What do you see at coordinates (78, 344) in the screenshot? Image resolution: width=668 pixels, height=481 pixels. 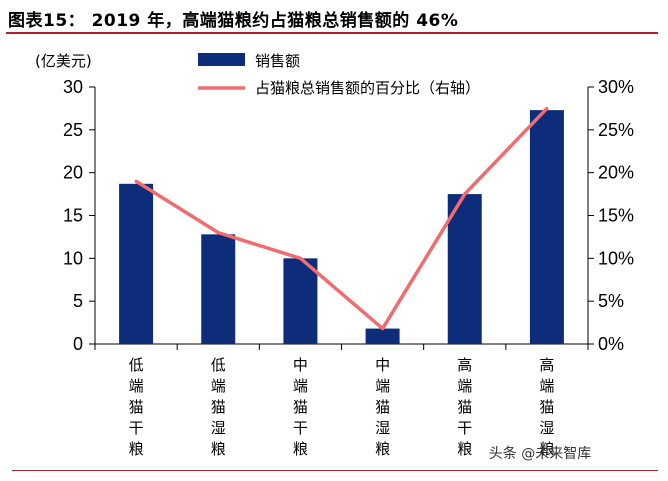 I see `left-tick-label: 0` at bounding box center [78, 344].